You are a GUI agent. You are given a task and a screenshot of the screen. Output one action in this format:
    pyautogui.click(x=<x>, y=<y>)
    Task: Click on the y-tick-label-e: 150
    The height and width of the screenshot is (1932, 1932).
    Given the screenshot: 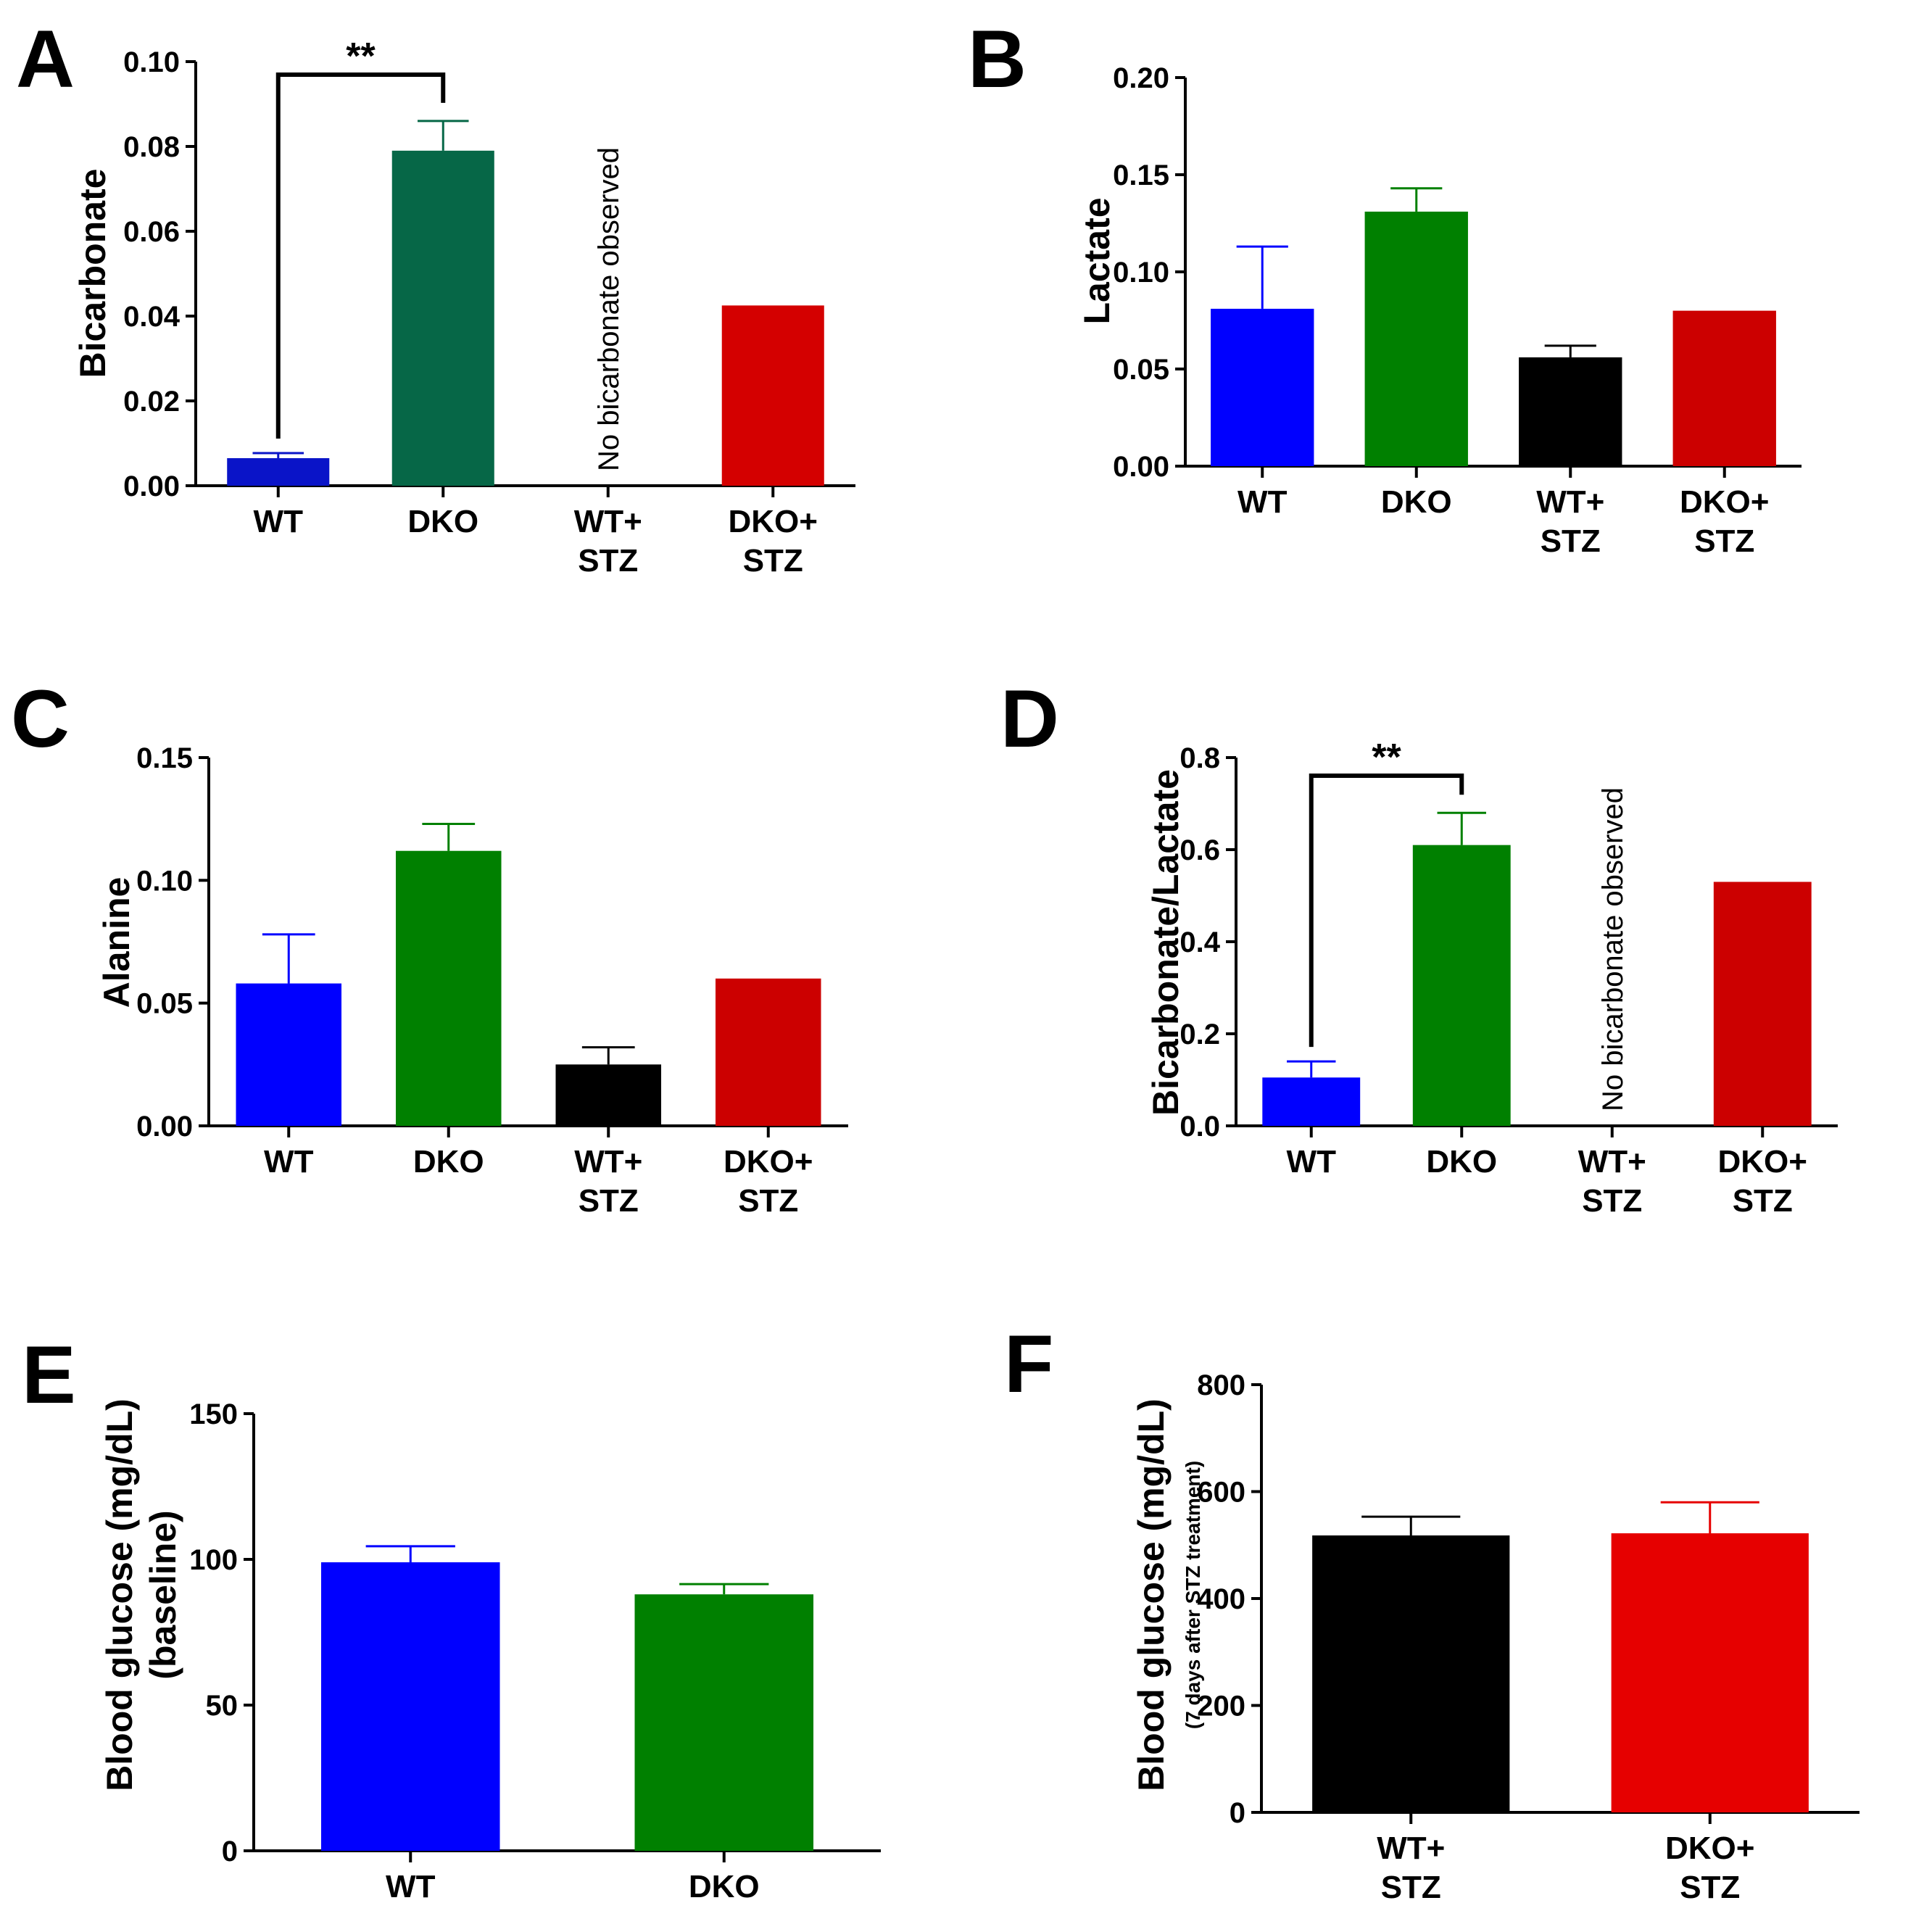 What is the action you would take?
    pyautogui.click(x=213, y=1414)
    